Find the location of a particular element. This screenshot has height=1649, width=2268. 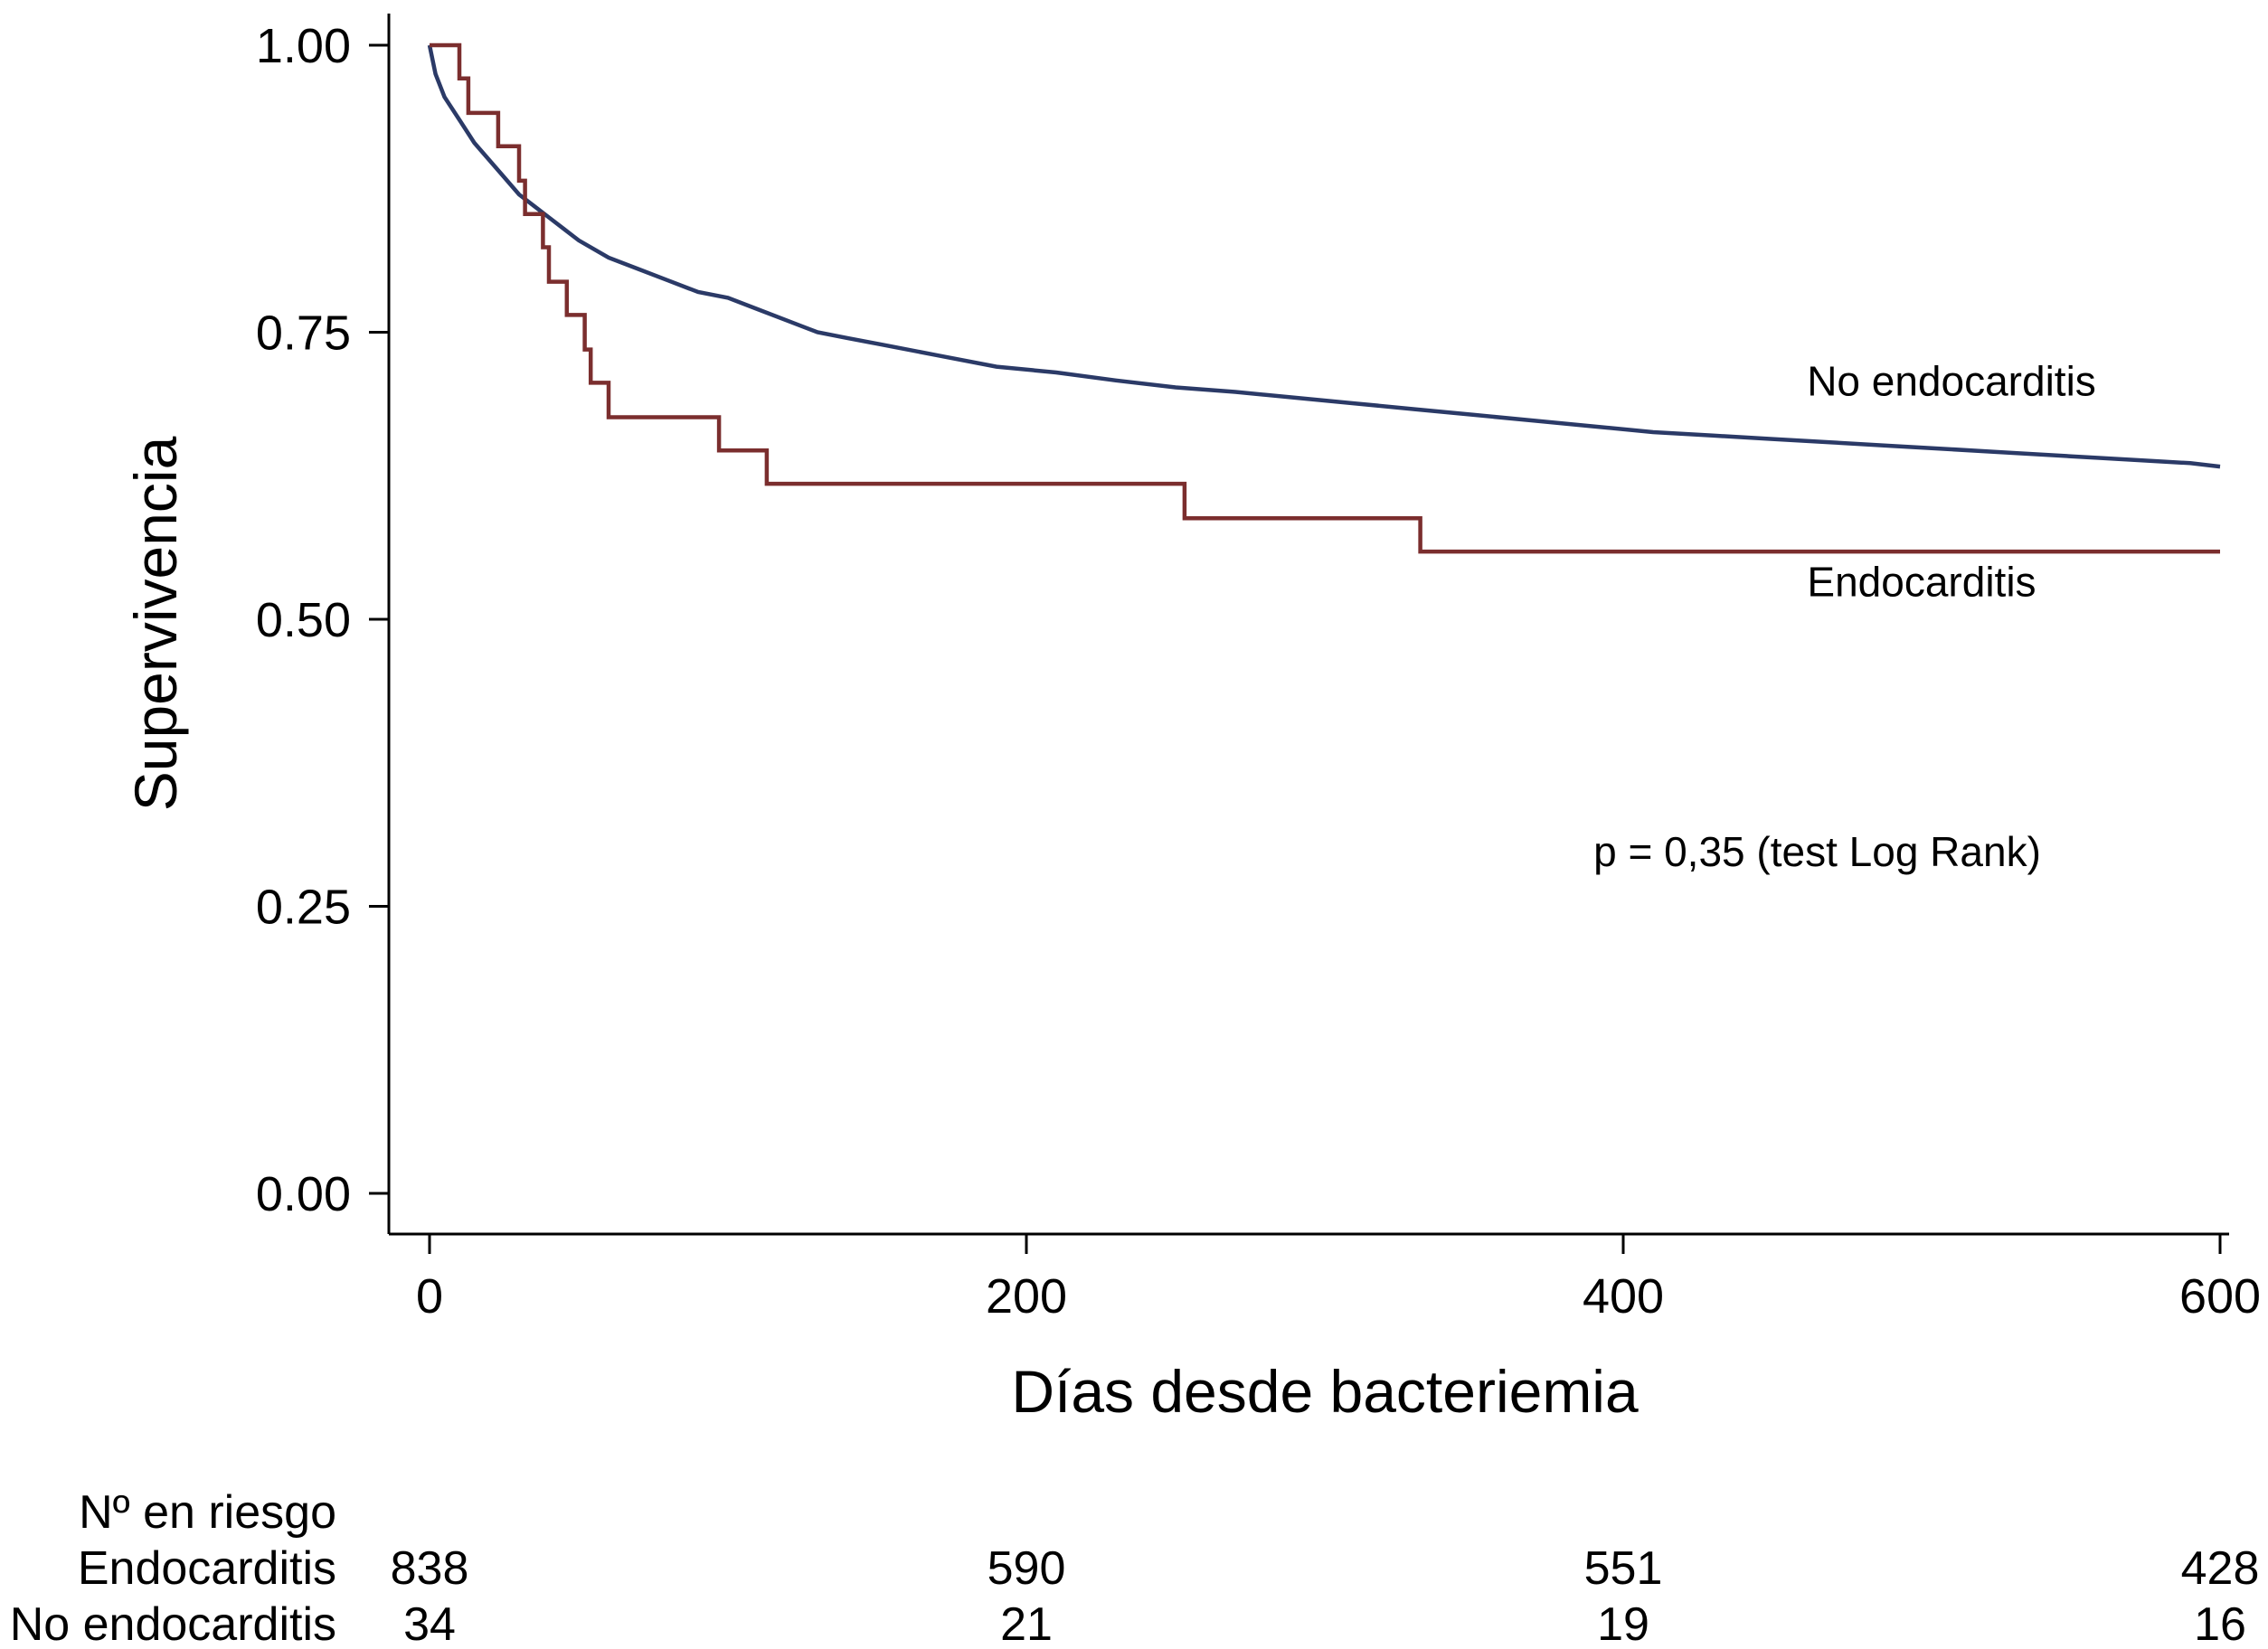

risk-table-value: 16 is located at coordinates (2220, 1624).